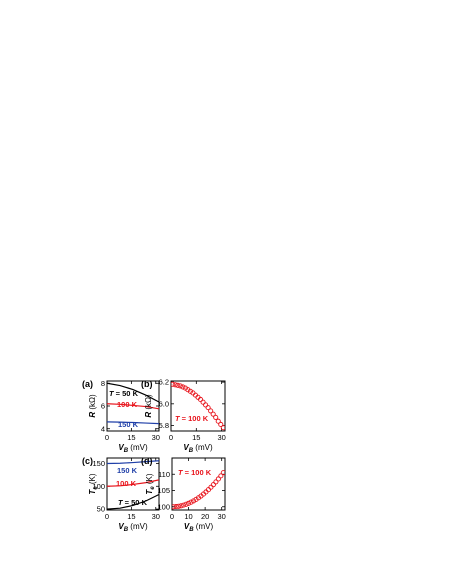  Describe the element at coordinates (101, 509) in the screenshot. I see `y-tick-label: 50` at that location.